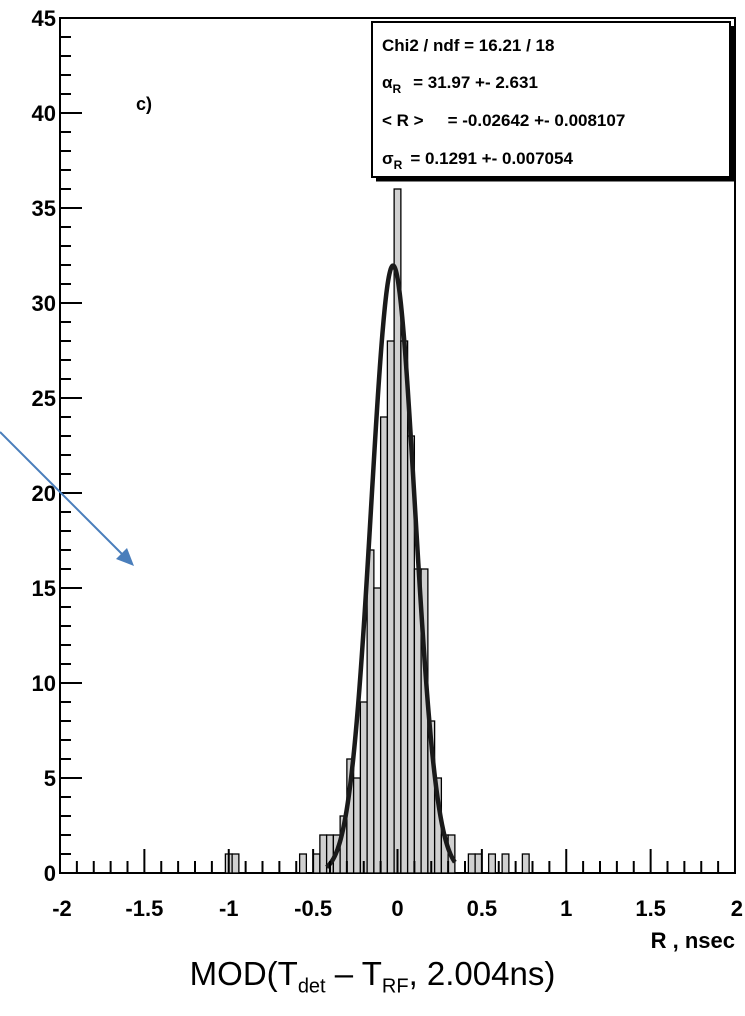 This screenshot has width=745, height=1016. I want to click on x-tick-labels: -2 -1.5 -1 -0.5 0 0.5 1 1.5 2, so click(397, 908).